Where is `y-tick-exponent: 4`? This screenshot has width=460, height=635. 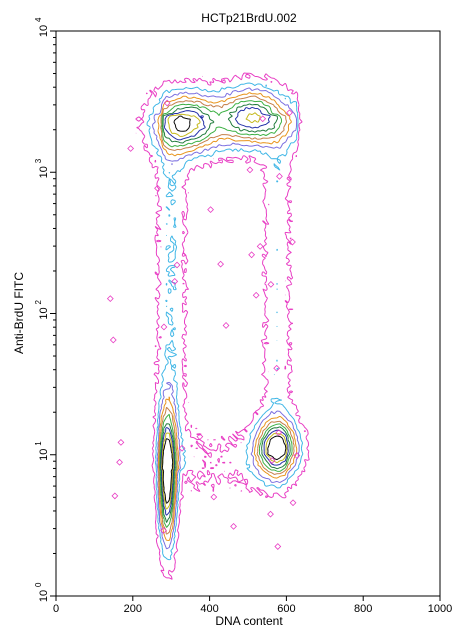
y-tick-exponent: 4 is located at coordinates (38, 19).